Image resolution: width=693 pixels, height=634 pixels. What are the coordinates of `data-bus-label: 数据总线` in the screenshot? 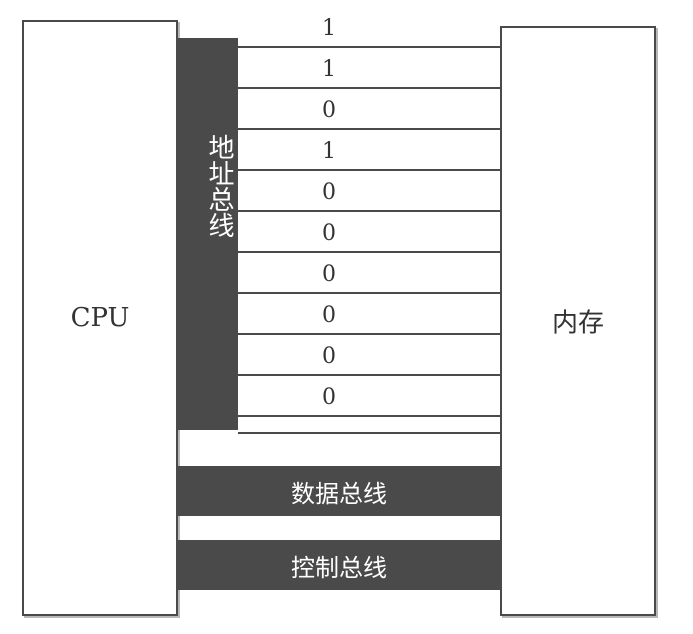 It's located at (339, 493).